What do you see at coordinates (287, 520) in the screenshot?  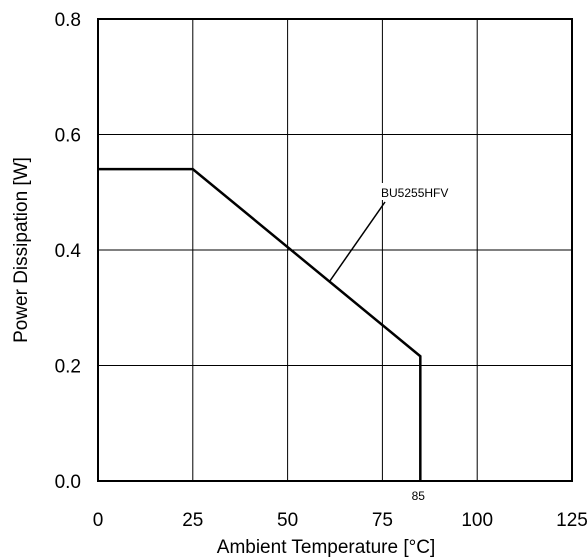 I see `x-tick-label: 50` at bounding box center [287, 520].